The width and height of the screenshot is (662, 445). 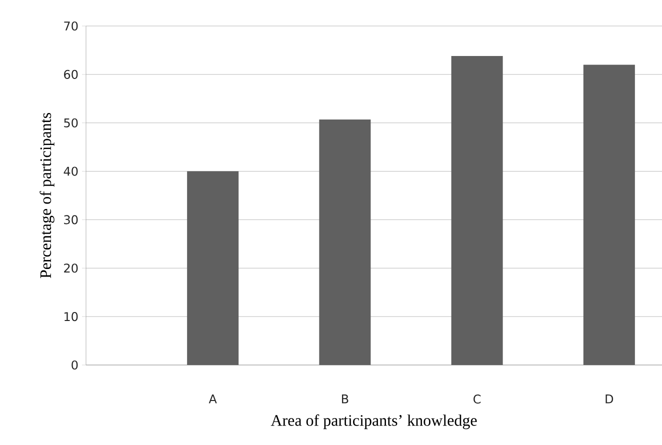 I want to click on x-tick-label: B, so click(x=345, y=399).